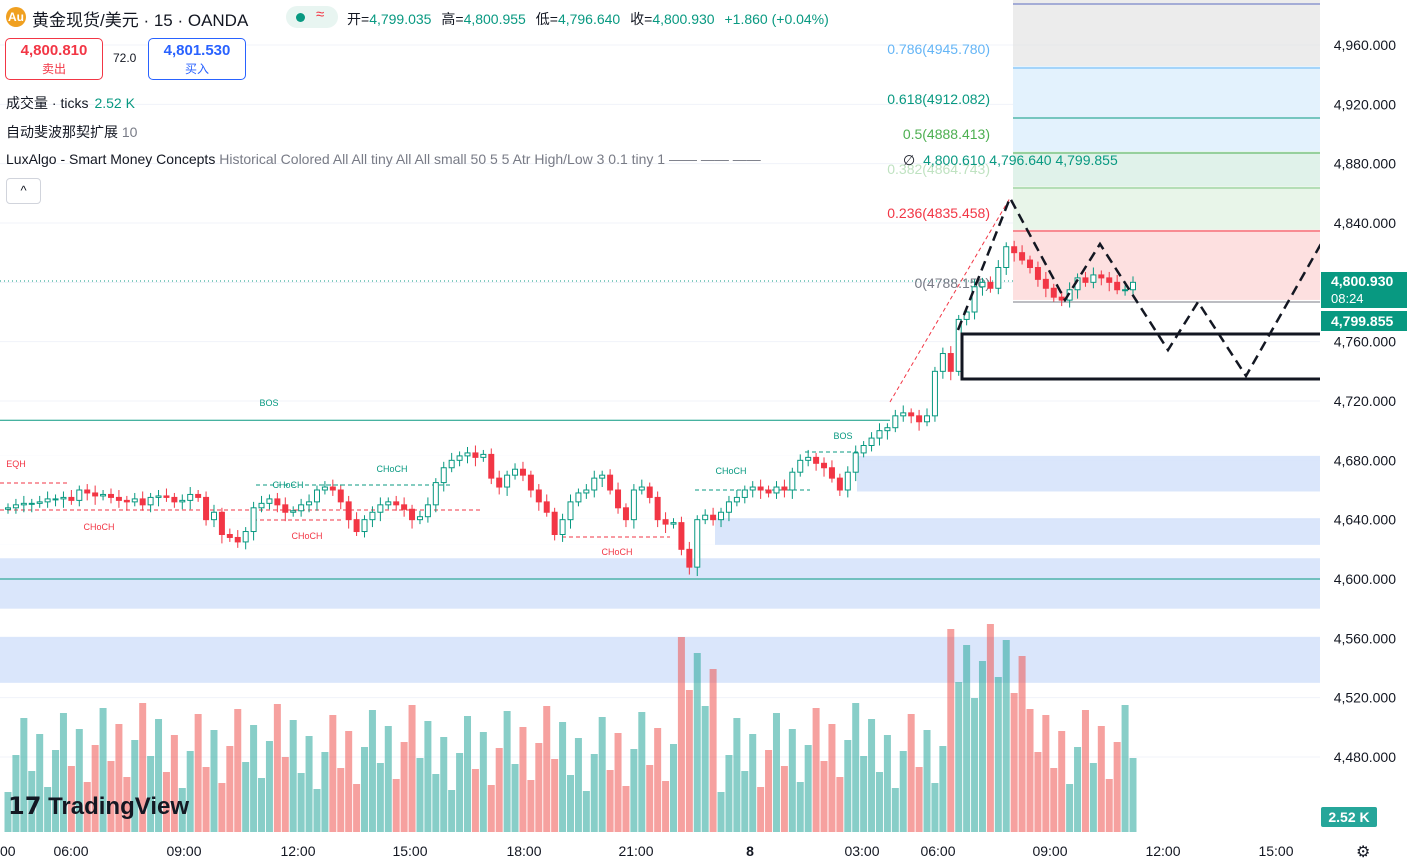 Image resolution: width=1413 pixels, height=863 pixels. Describe the element at coordinates (268, 403) in the screenshot. I see `bos-label: BOS` at that location.